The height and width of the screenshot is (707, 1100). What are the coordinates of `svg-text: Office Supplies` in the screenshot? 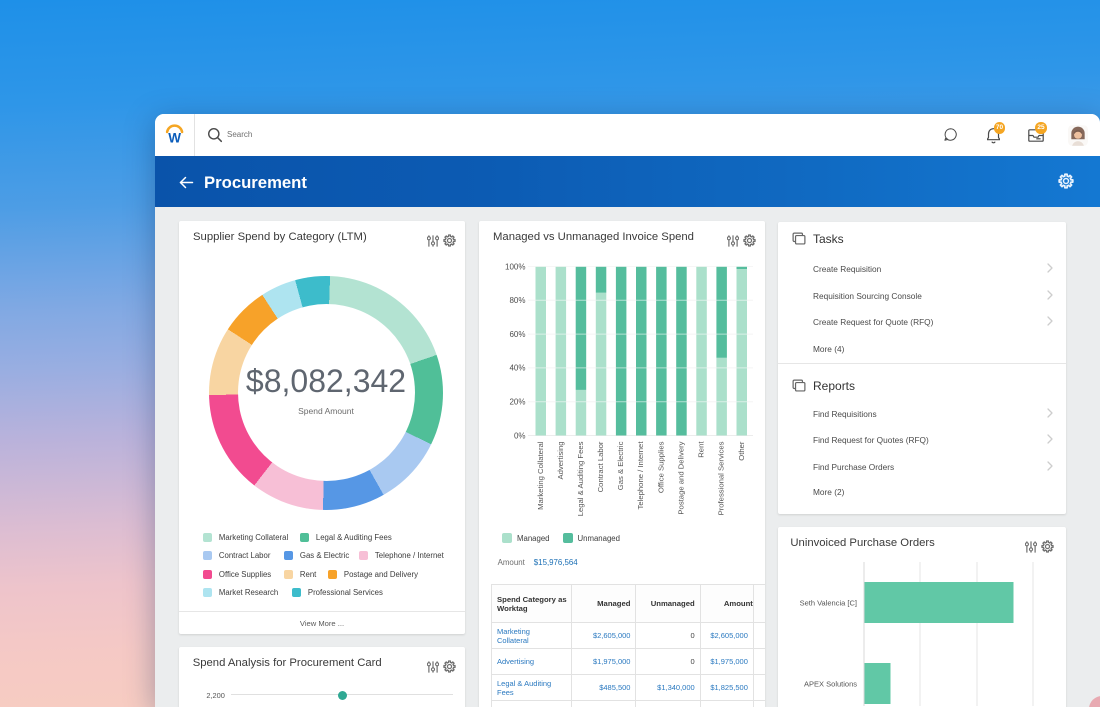 It's located at (660, 467).